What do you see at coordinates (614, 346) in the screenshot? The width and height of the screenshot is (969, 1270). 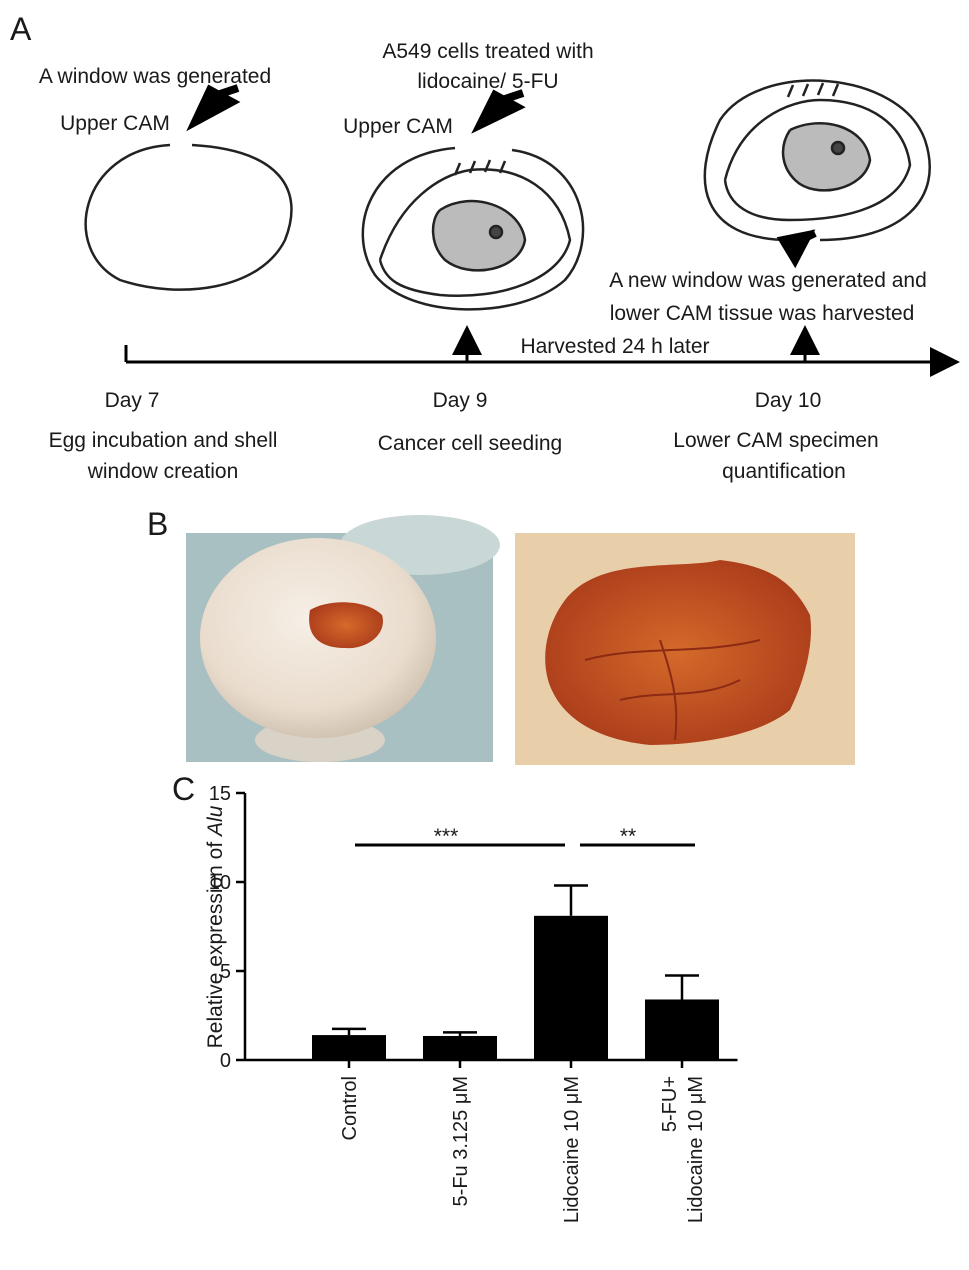 I see `annotation: Harvested 24 h later` at bounding box center [614, 346].